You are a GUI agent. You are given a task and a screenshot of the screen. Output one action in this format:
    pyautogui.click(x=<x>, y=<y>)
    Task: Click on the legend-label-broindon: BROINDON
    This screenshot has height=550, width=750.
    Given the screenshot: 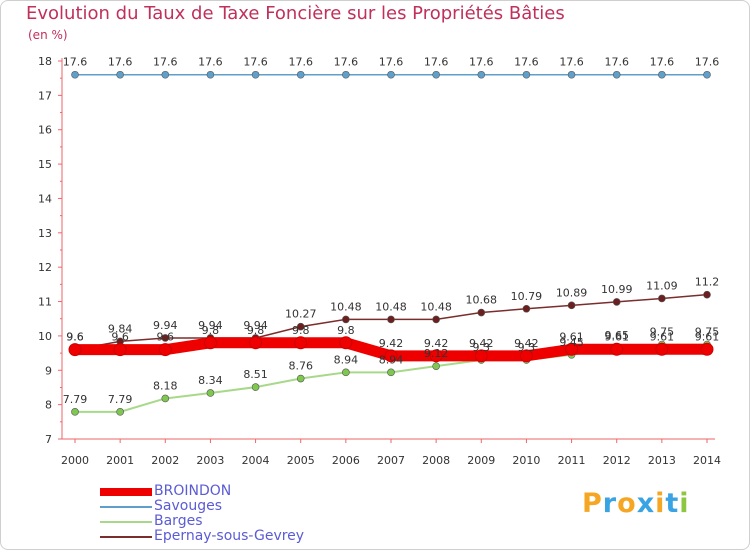 What is the action you would take?
    pyautogui.click(x=193, y=491)
    